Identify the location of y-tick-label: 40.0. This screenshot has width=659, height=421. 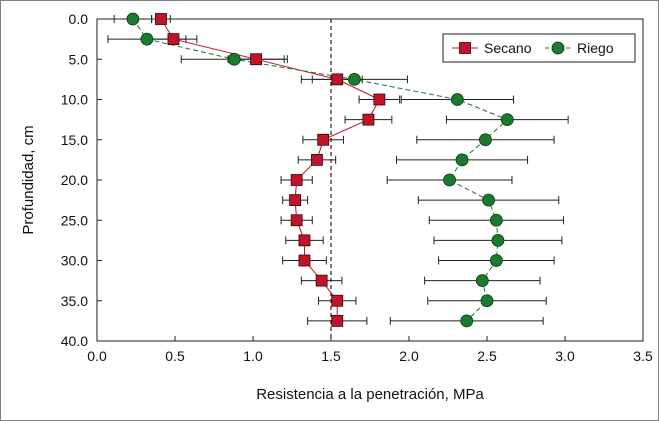
(74, 341).